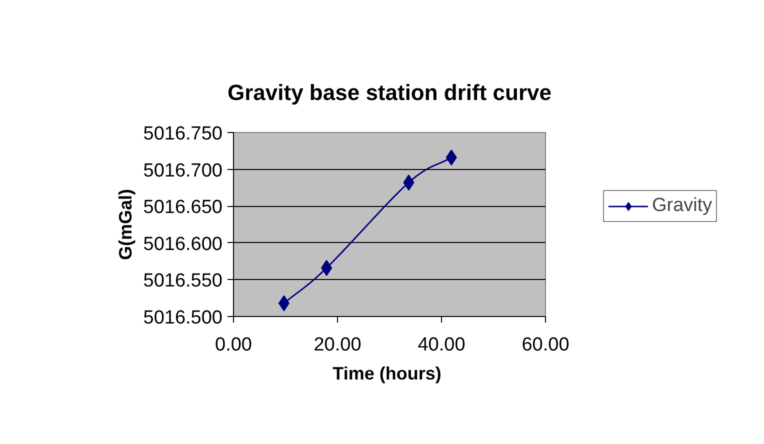 The height and width of the screenshot is (444, 764). What do you see at coordinates (233, 345) in the screenshot?
I see `x-tick-label: 0.00` at bounding box center [233, 345].